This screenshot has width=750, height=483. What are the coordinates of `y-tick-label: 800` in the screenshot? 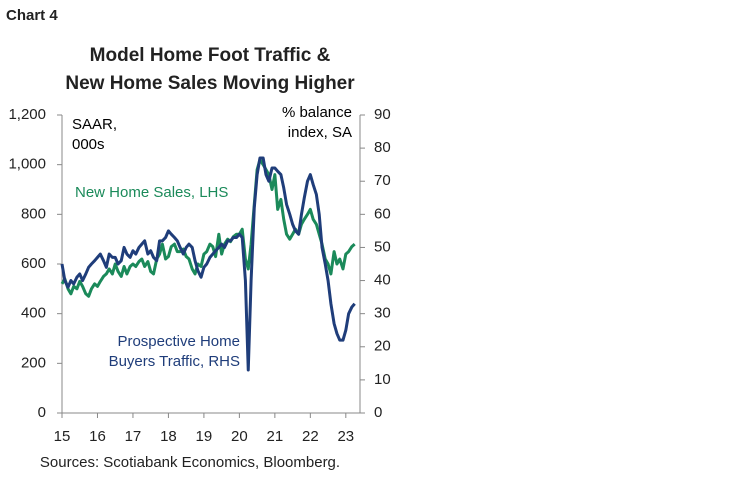 It's located at (33, 213).